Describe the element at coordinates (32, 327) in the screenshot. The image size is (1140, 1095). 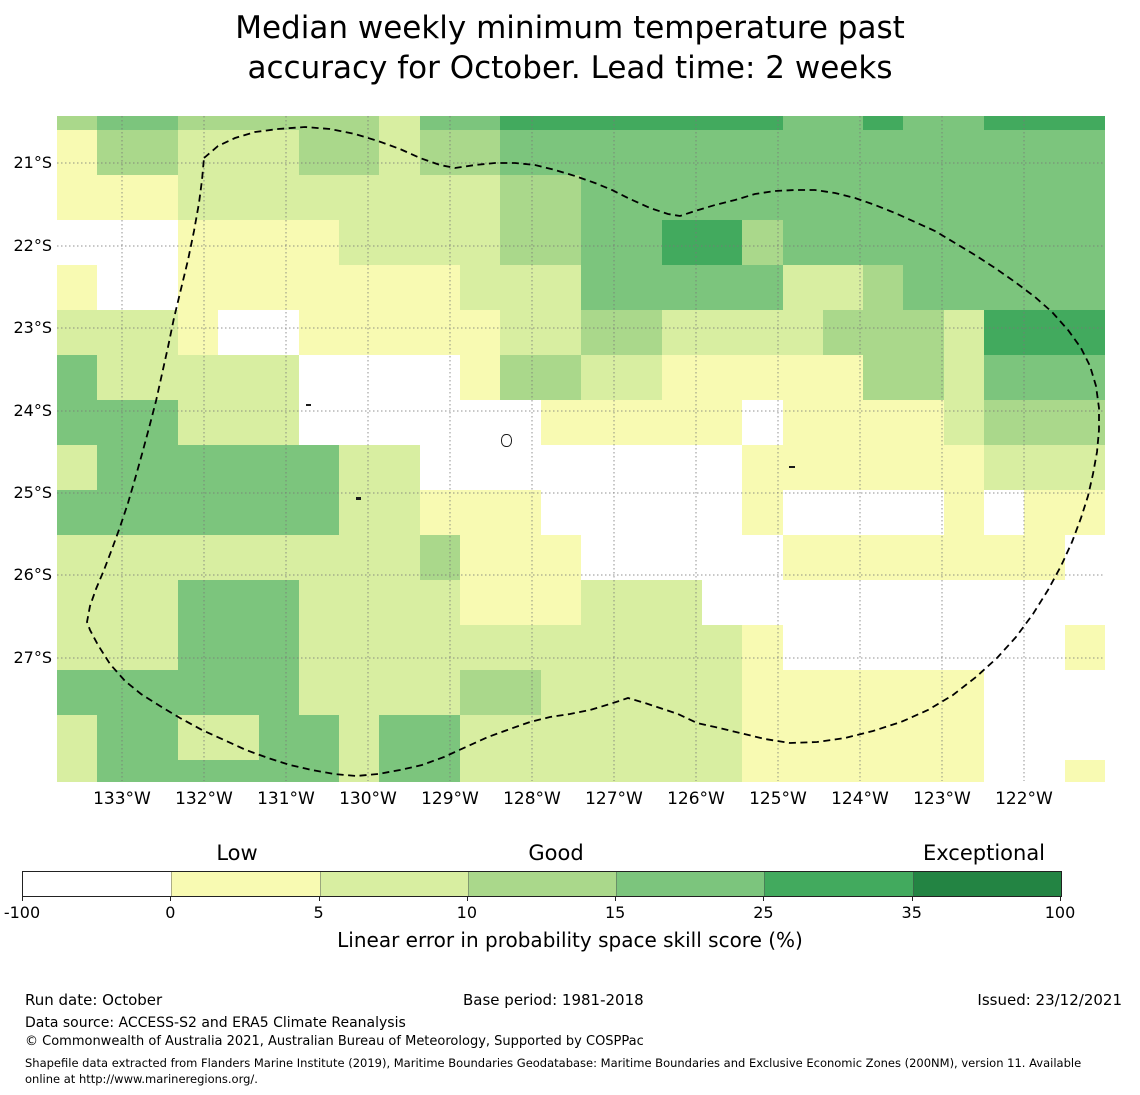
I see `latitude-tick-label: 23°S` at that location.